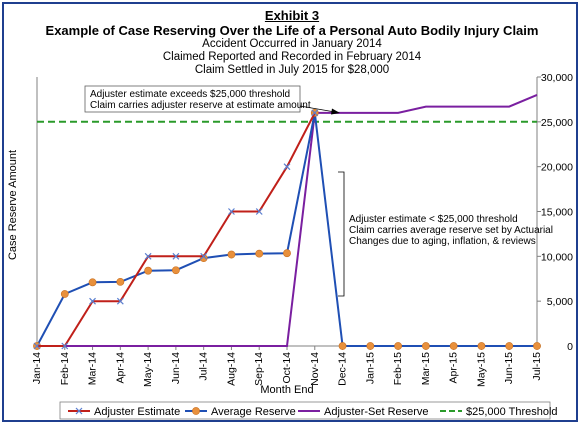  I want to click on x-tick-label: Oct-14, so click(287, 368).